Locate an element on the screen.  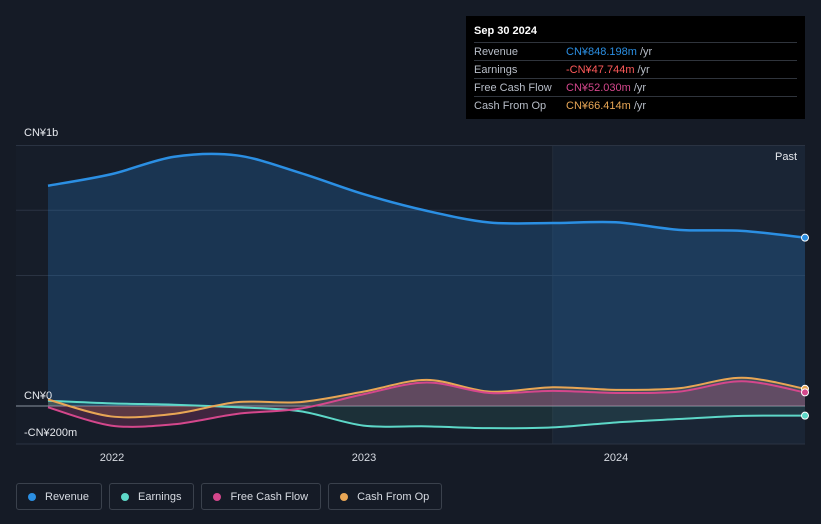
tooltip-row: Revenue CN¥848.198m/yr is located at coordinates (635, 51).